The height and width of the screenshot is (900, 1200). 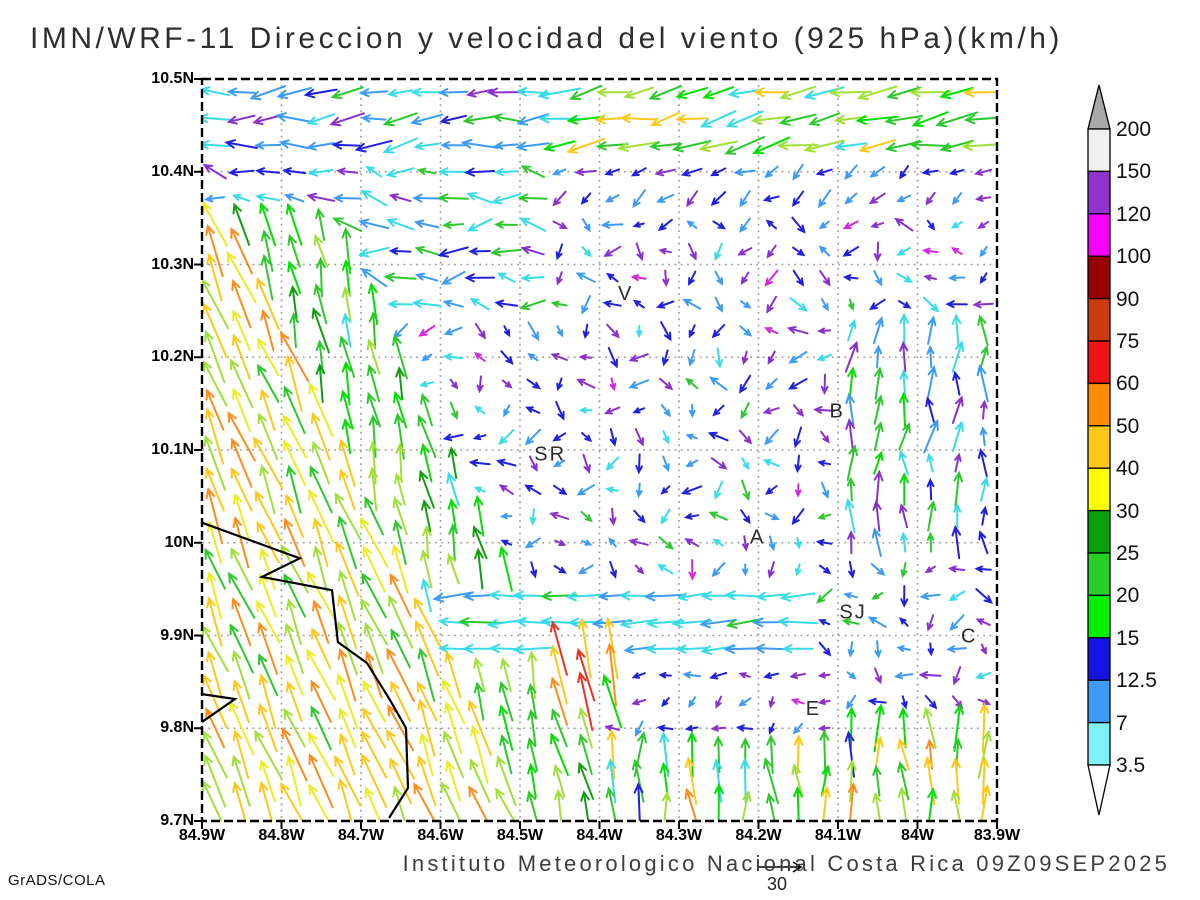 I want to click on x-axis-label: 84.1W, so click(x=838, y=835).